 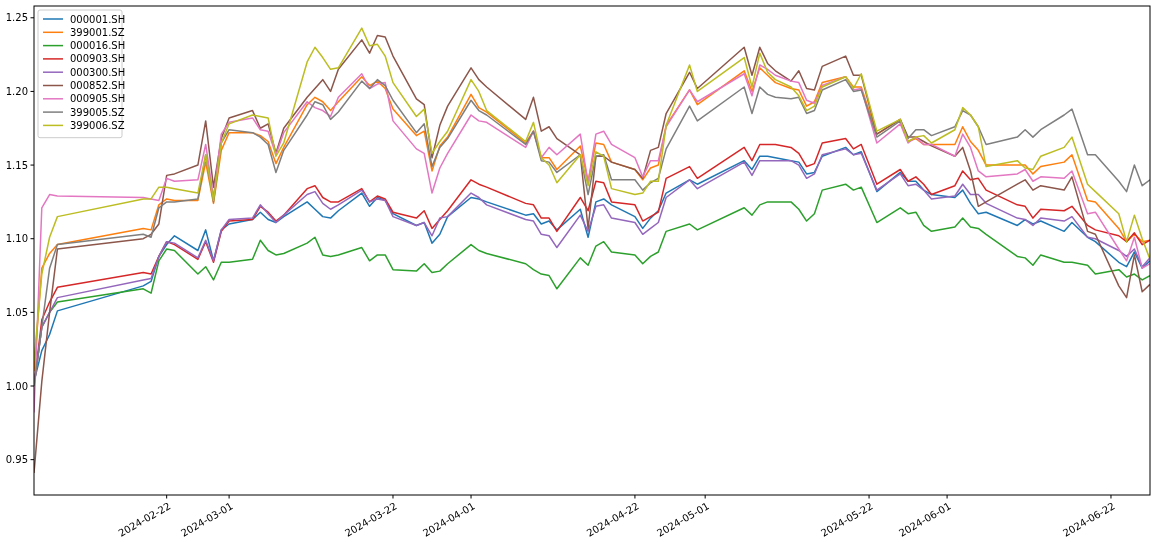 I want to click on y-tick-label: 0.95, so click(x=16, y=460).